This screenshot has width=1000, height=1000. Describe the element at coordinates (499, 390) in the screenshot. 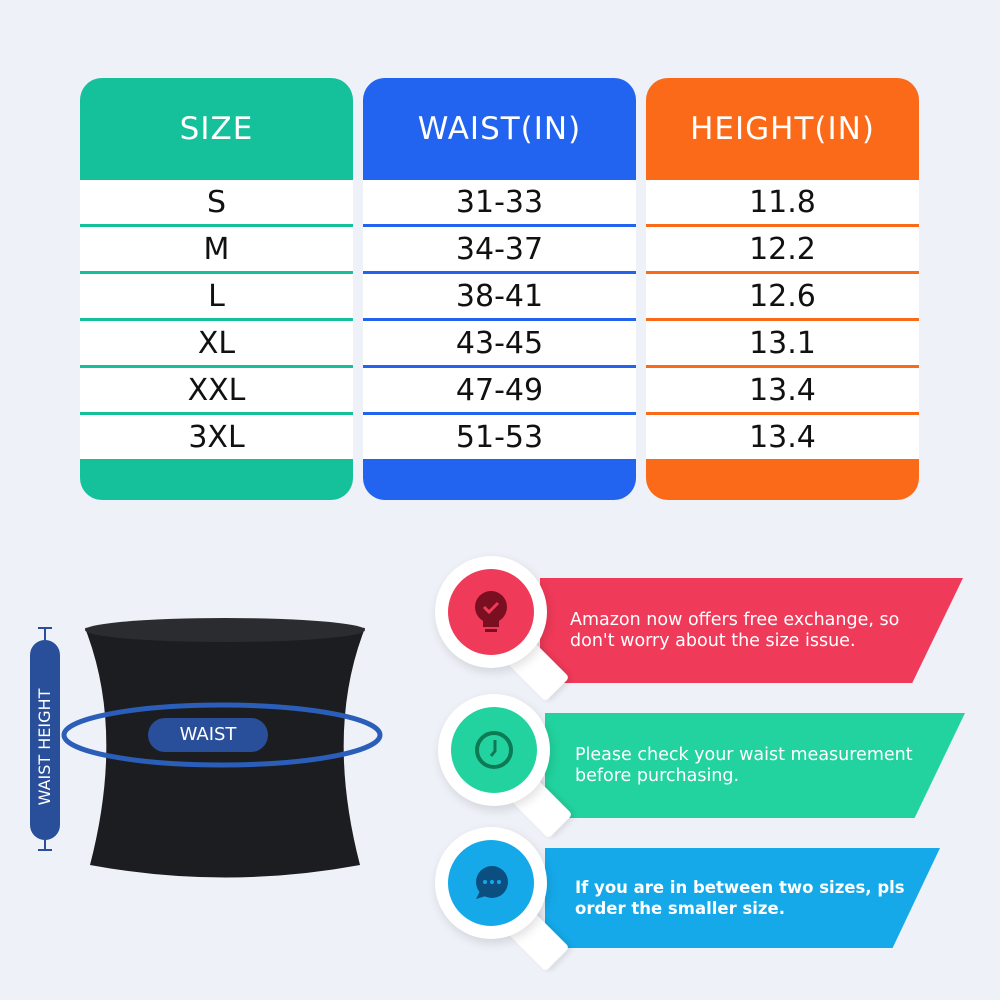

I see `table-cell: 47-49` at that location.